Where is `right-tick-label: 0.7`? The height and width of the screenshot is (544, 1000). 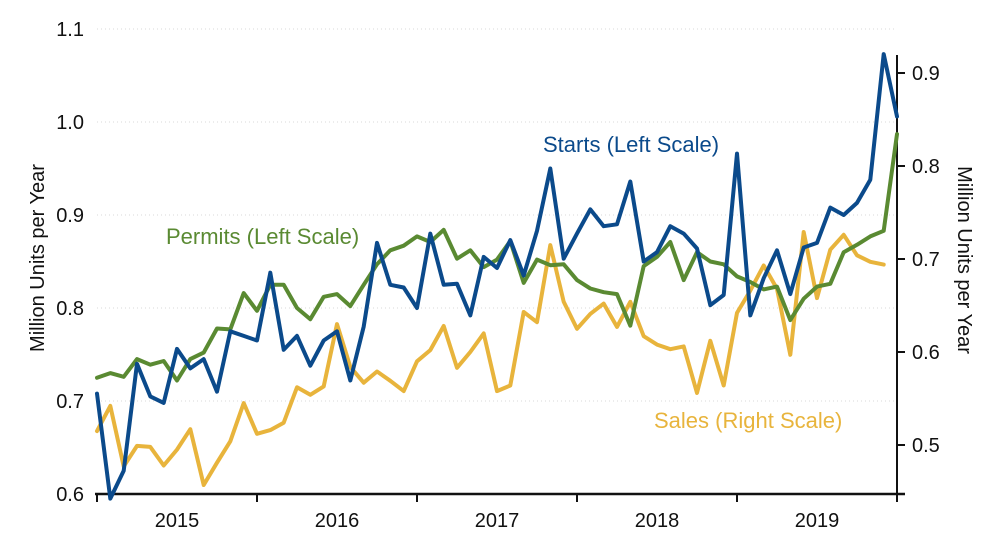 right-tick-label: 0.7 is located at coordinates (926, 260).